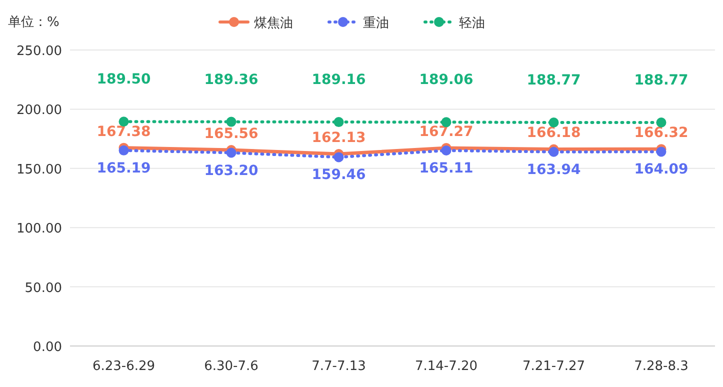 Image resolution: width=723 pixels, height=387 pixels. Describe the element at coordinates (339, 138) in the screenshot. I see `data-label: 162.13` at that location.